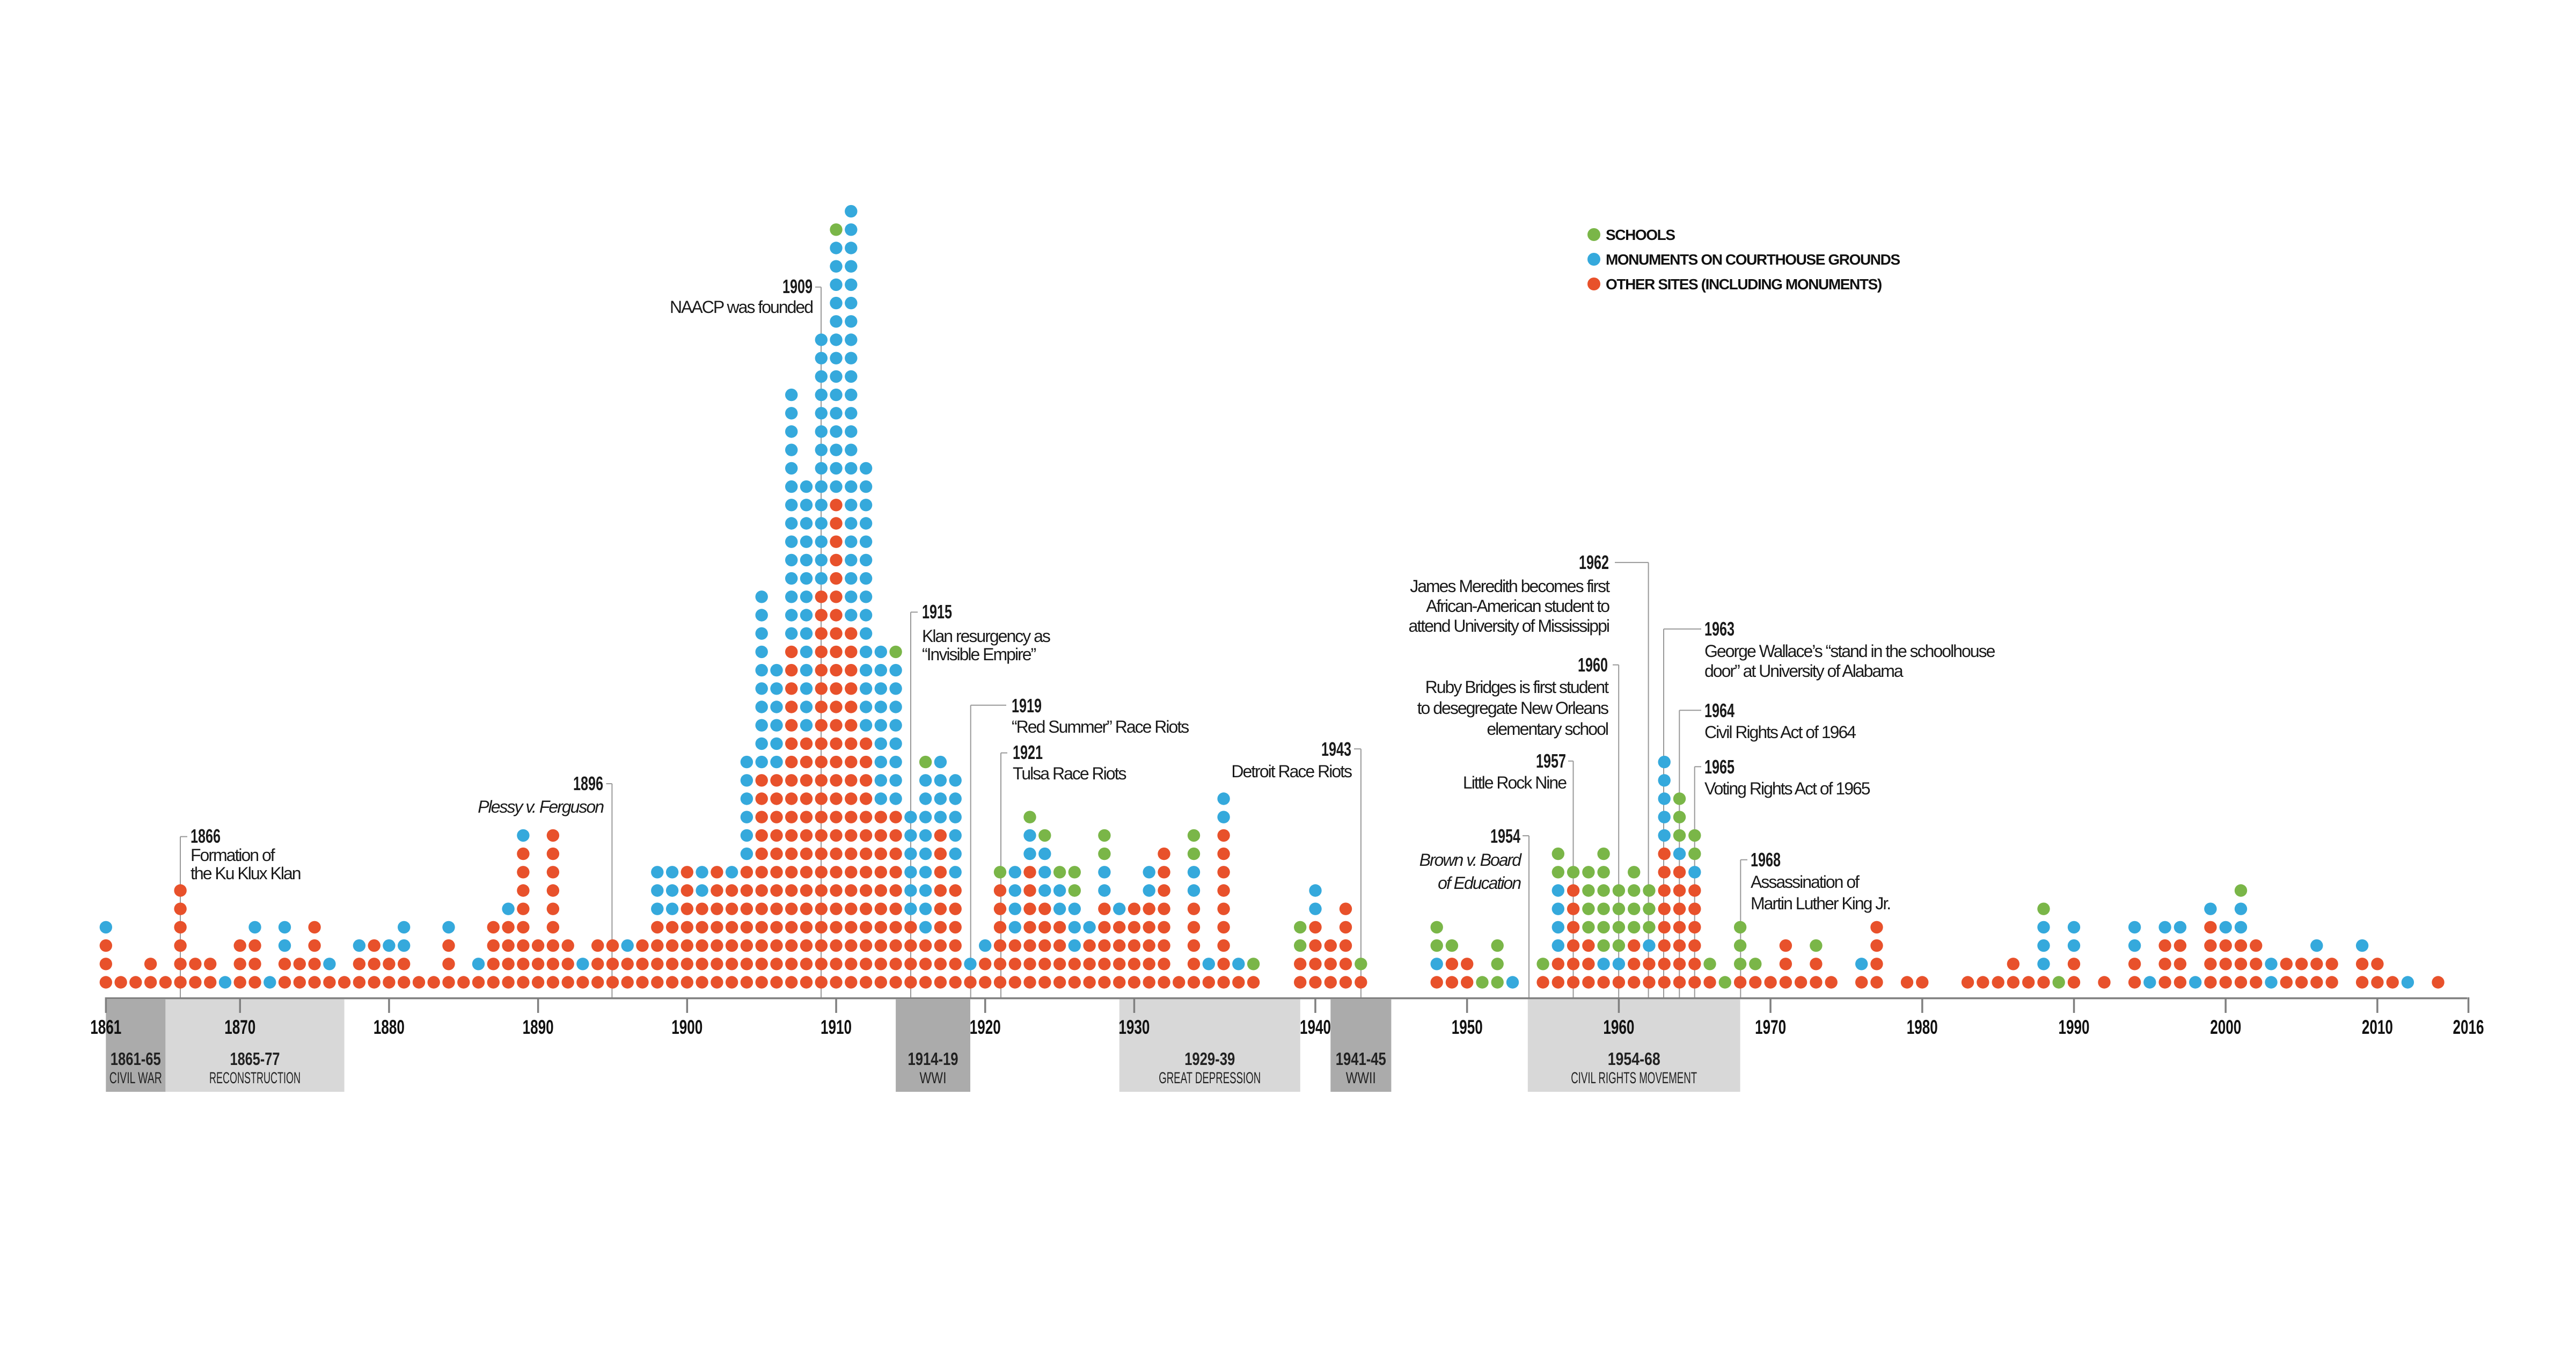 This screenshot has height=1350, width=2576. Describe the element at coordinates (1804, 671) in the screenshot. I see `svg-text: door” at University of Alabama` at that location.